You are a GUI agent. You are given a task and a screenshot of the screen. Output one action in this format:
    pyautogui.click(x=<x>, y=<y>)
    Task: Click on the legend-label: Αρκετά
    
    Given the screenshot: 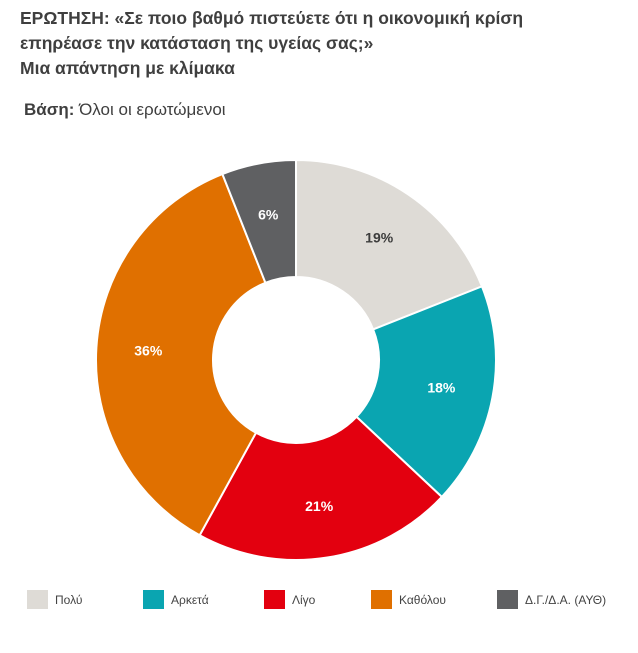 What is the action you would take?
    pyautogui.click(x=190, y=599)
    